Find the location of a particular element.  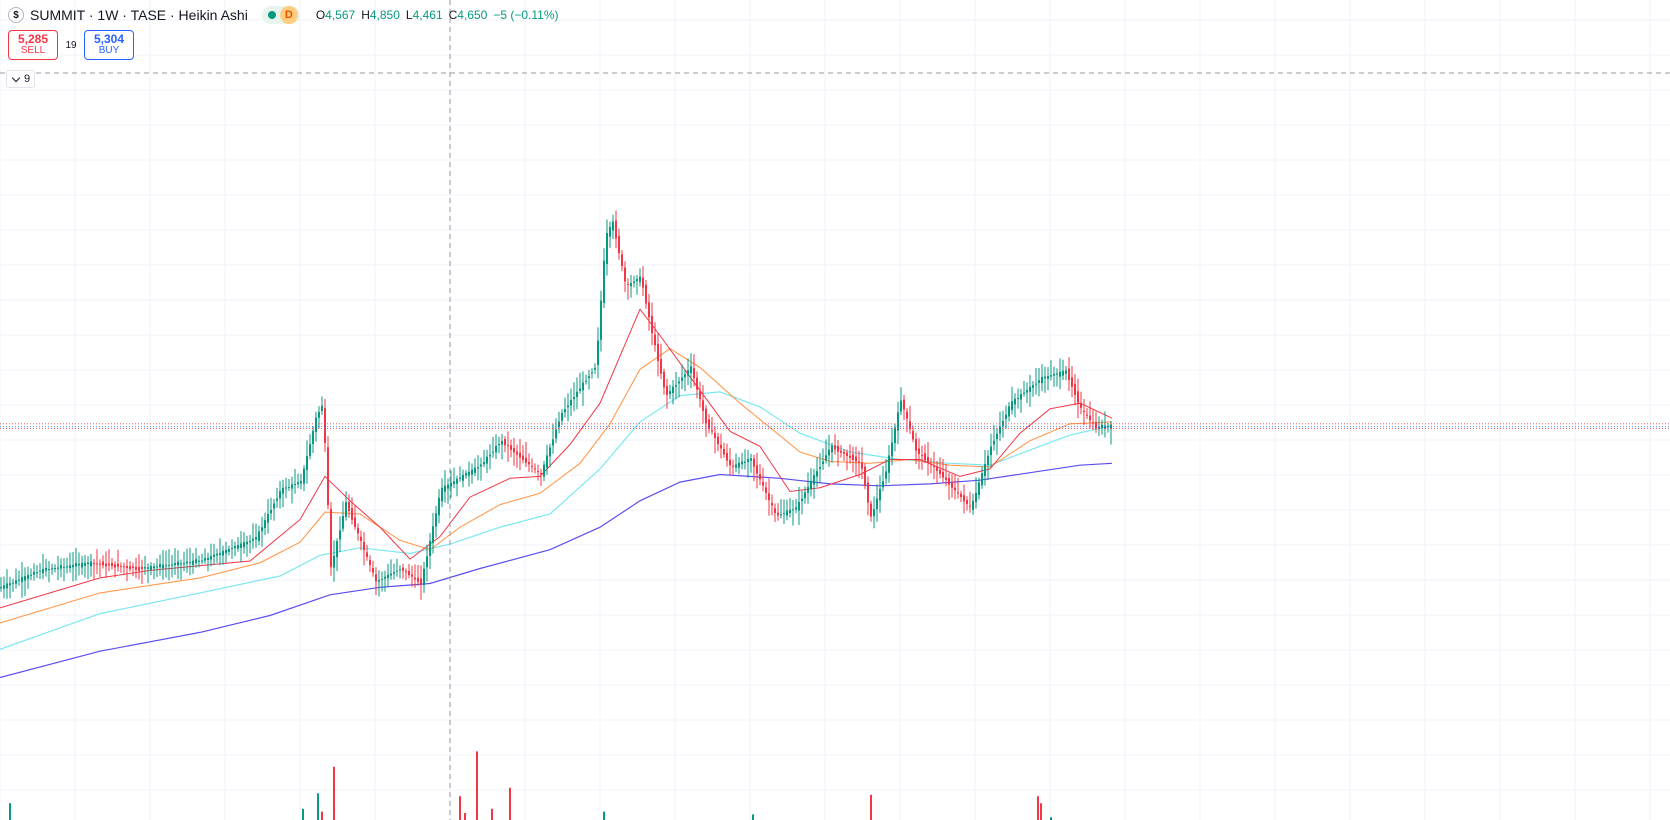

symbol-logo-icon: $ is located at coordinates (16, 15).